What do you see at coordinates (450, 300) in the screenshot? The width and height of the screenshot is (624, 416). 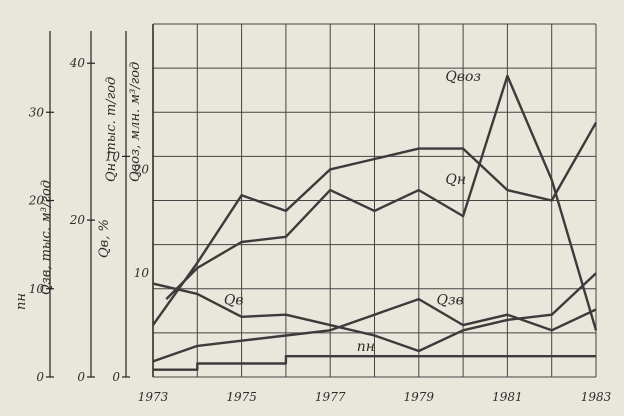 I see `series-label: Qзв` at bounding box center [450, 300].